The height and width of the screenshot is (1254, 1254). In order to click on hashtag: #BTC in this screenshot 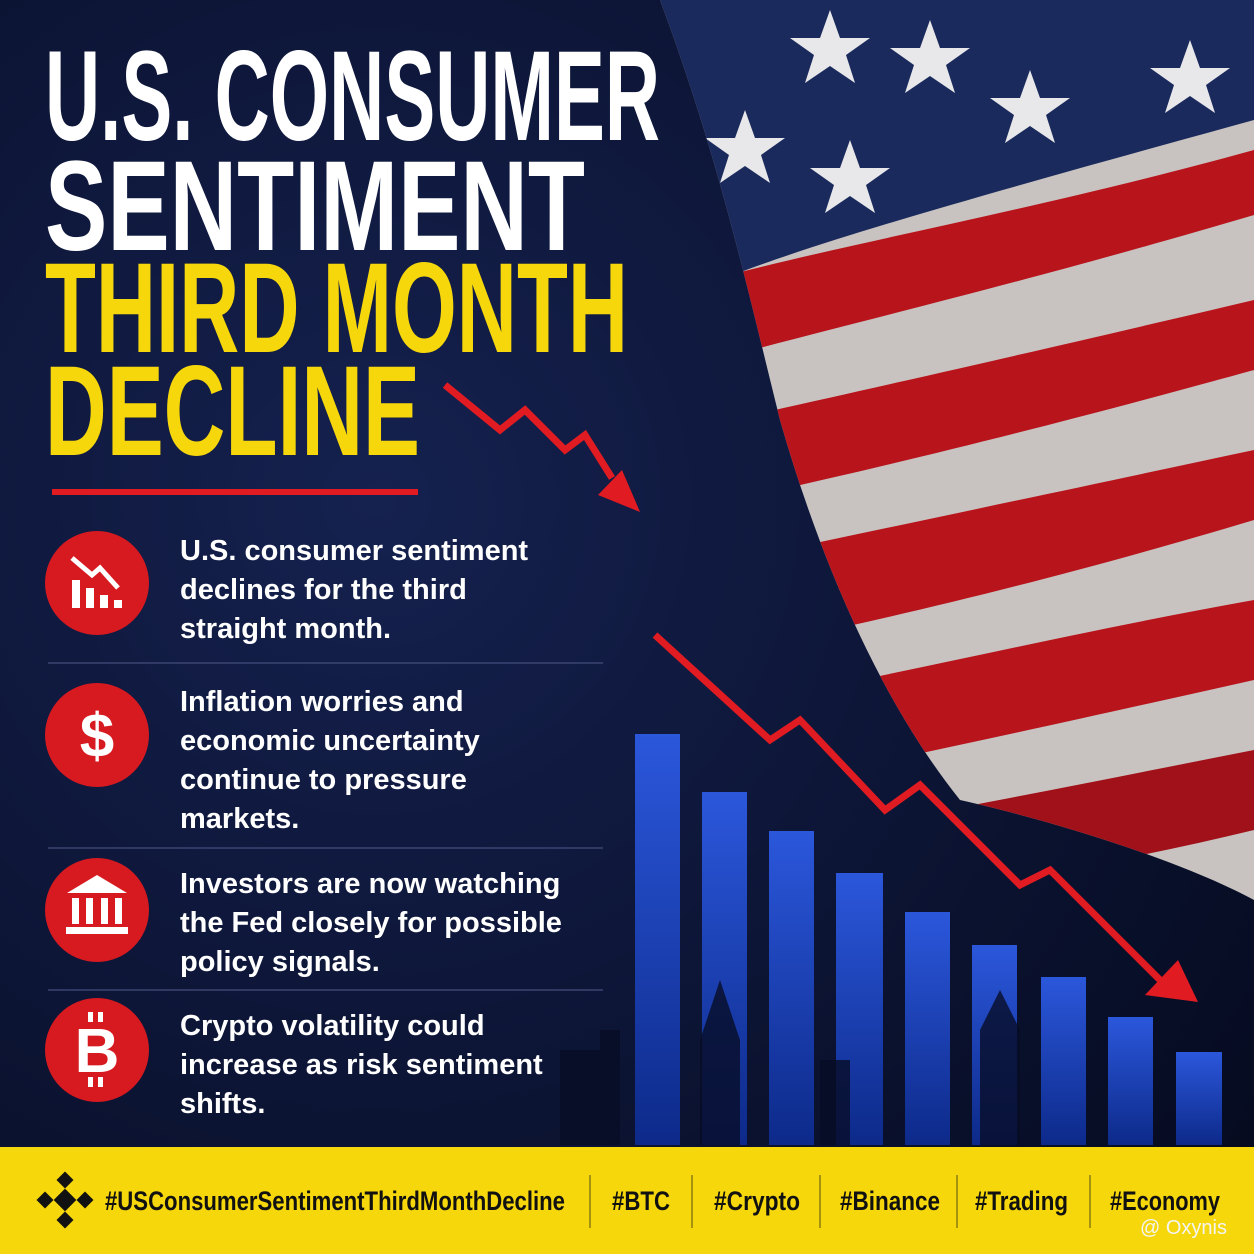, I will do `click(641, 1201)`.